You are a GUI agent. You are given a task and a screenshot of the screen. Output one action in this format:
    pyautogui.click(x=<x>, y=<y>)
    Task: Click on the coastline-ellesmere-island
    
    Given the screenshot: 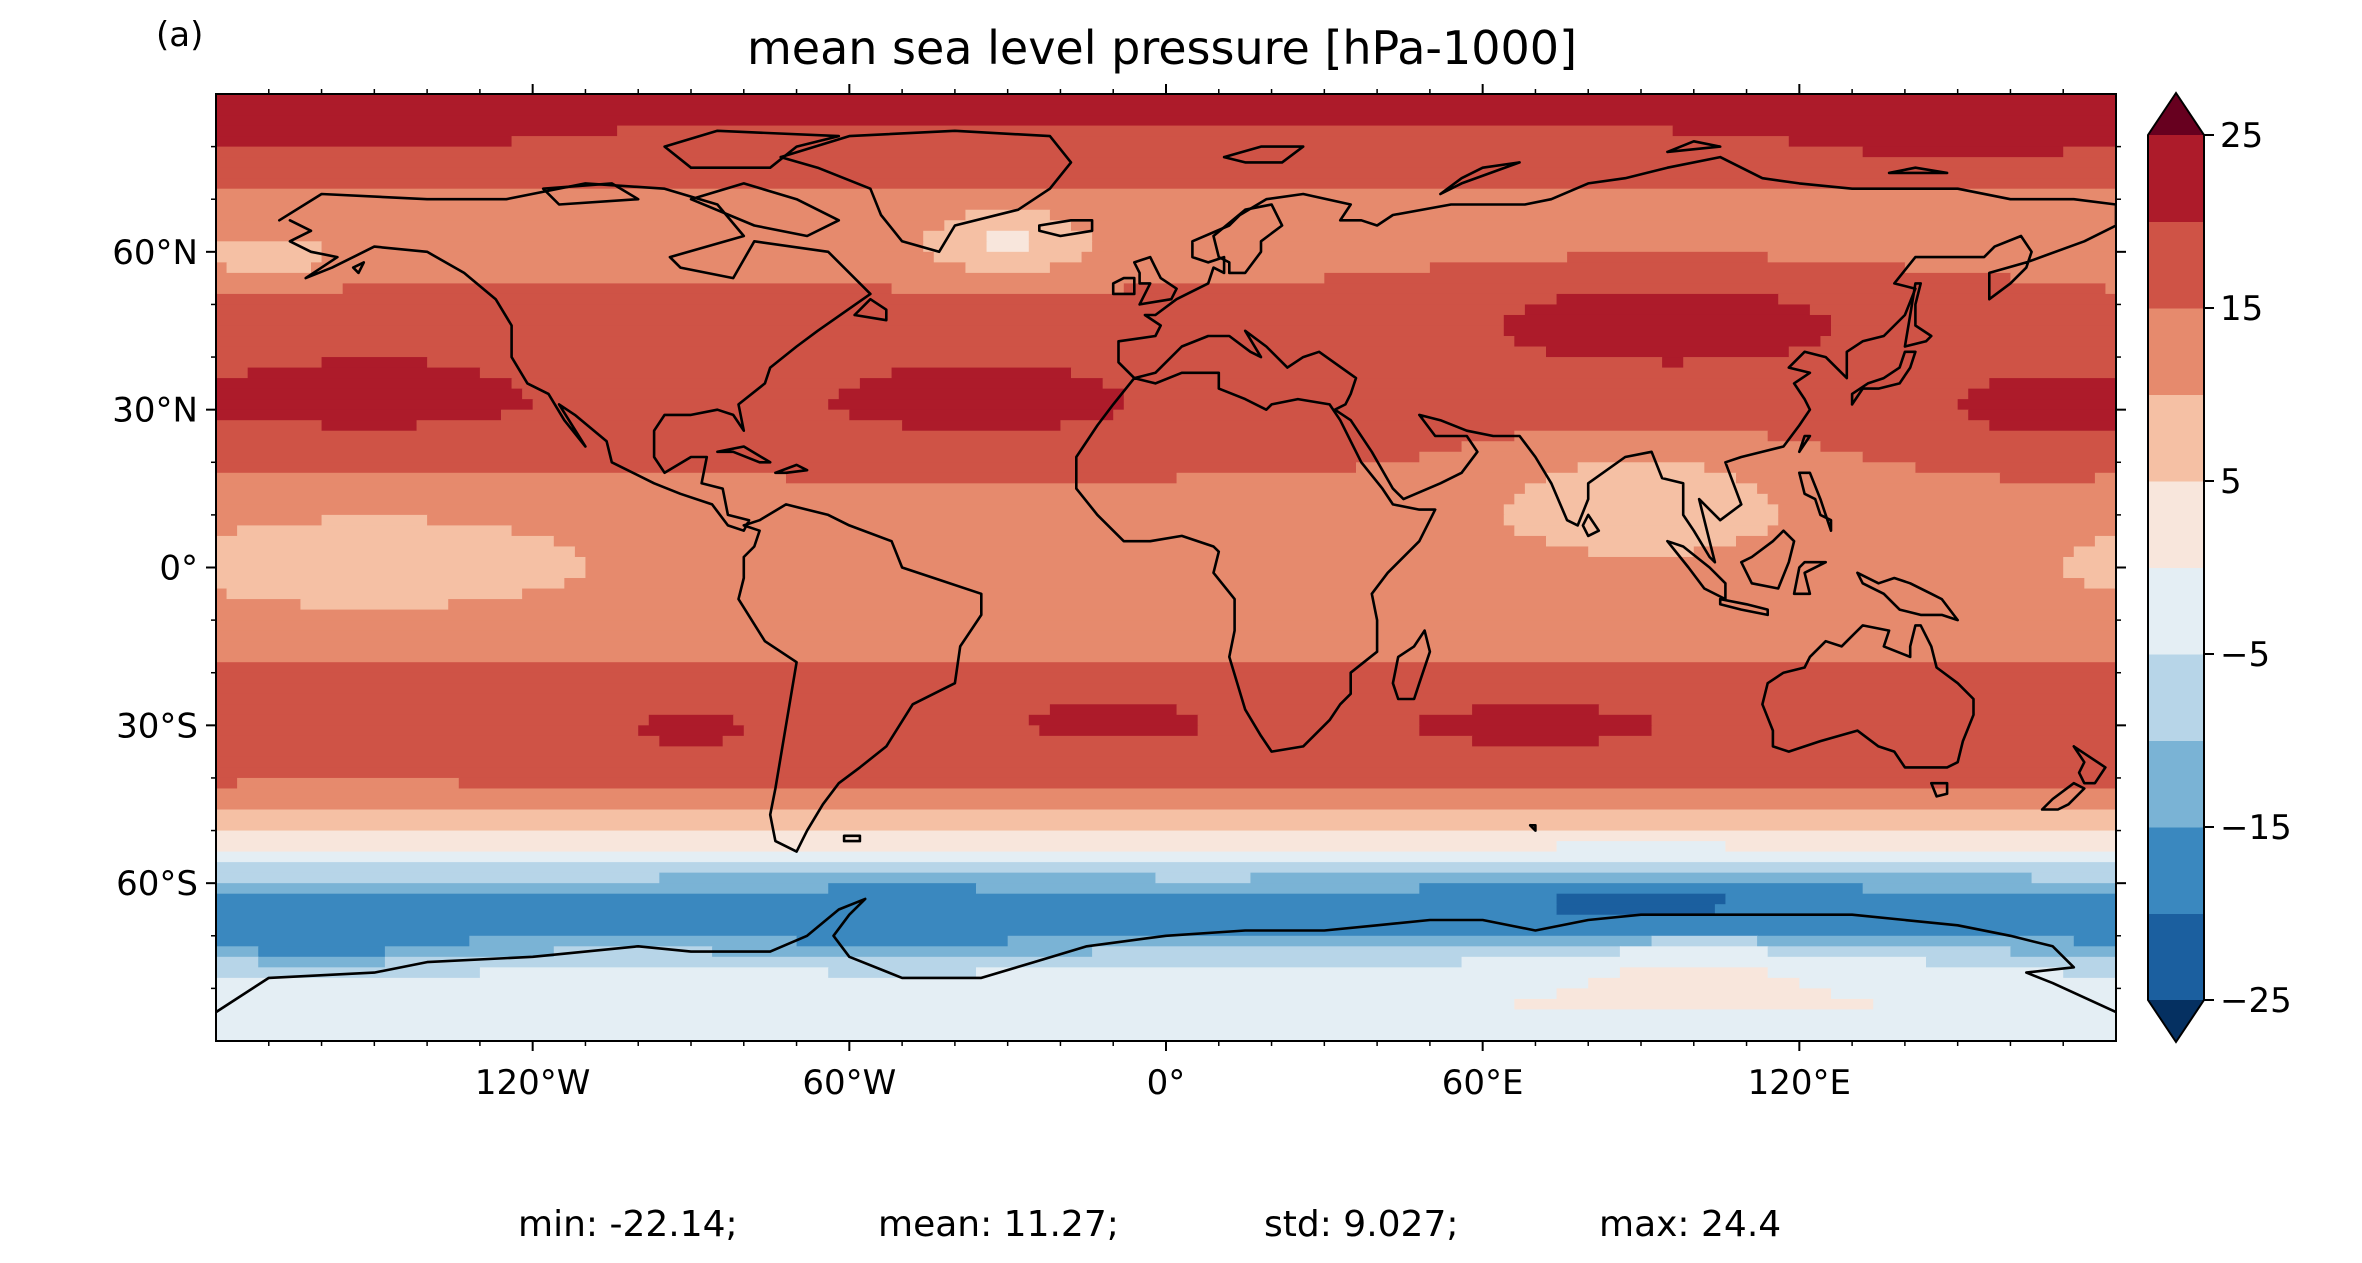 What is the action you would take?
    pyautogui.click(x=752, y=149)
    